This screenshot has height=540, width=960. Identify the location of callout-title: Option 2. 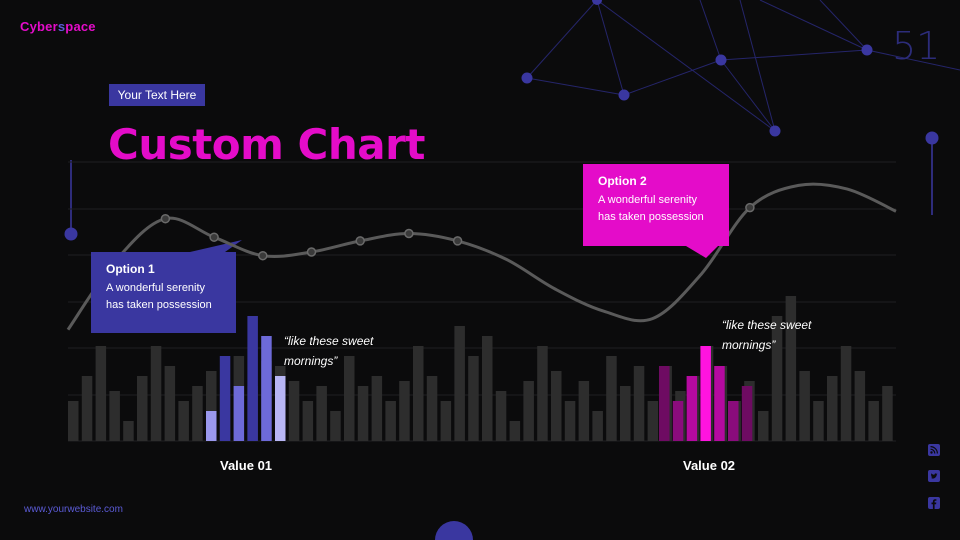
(622, 181).